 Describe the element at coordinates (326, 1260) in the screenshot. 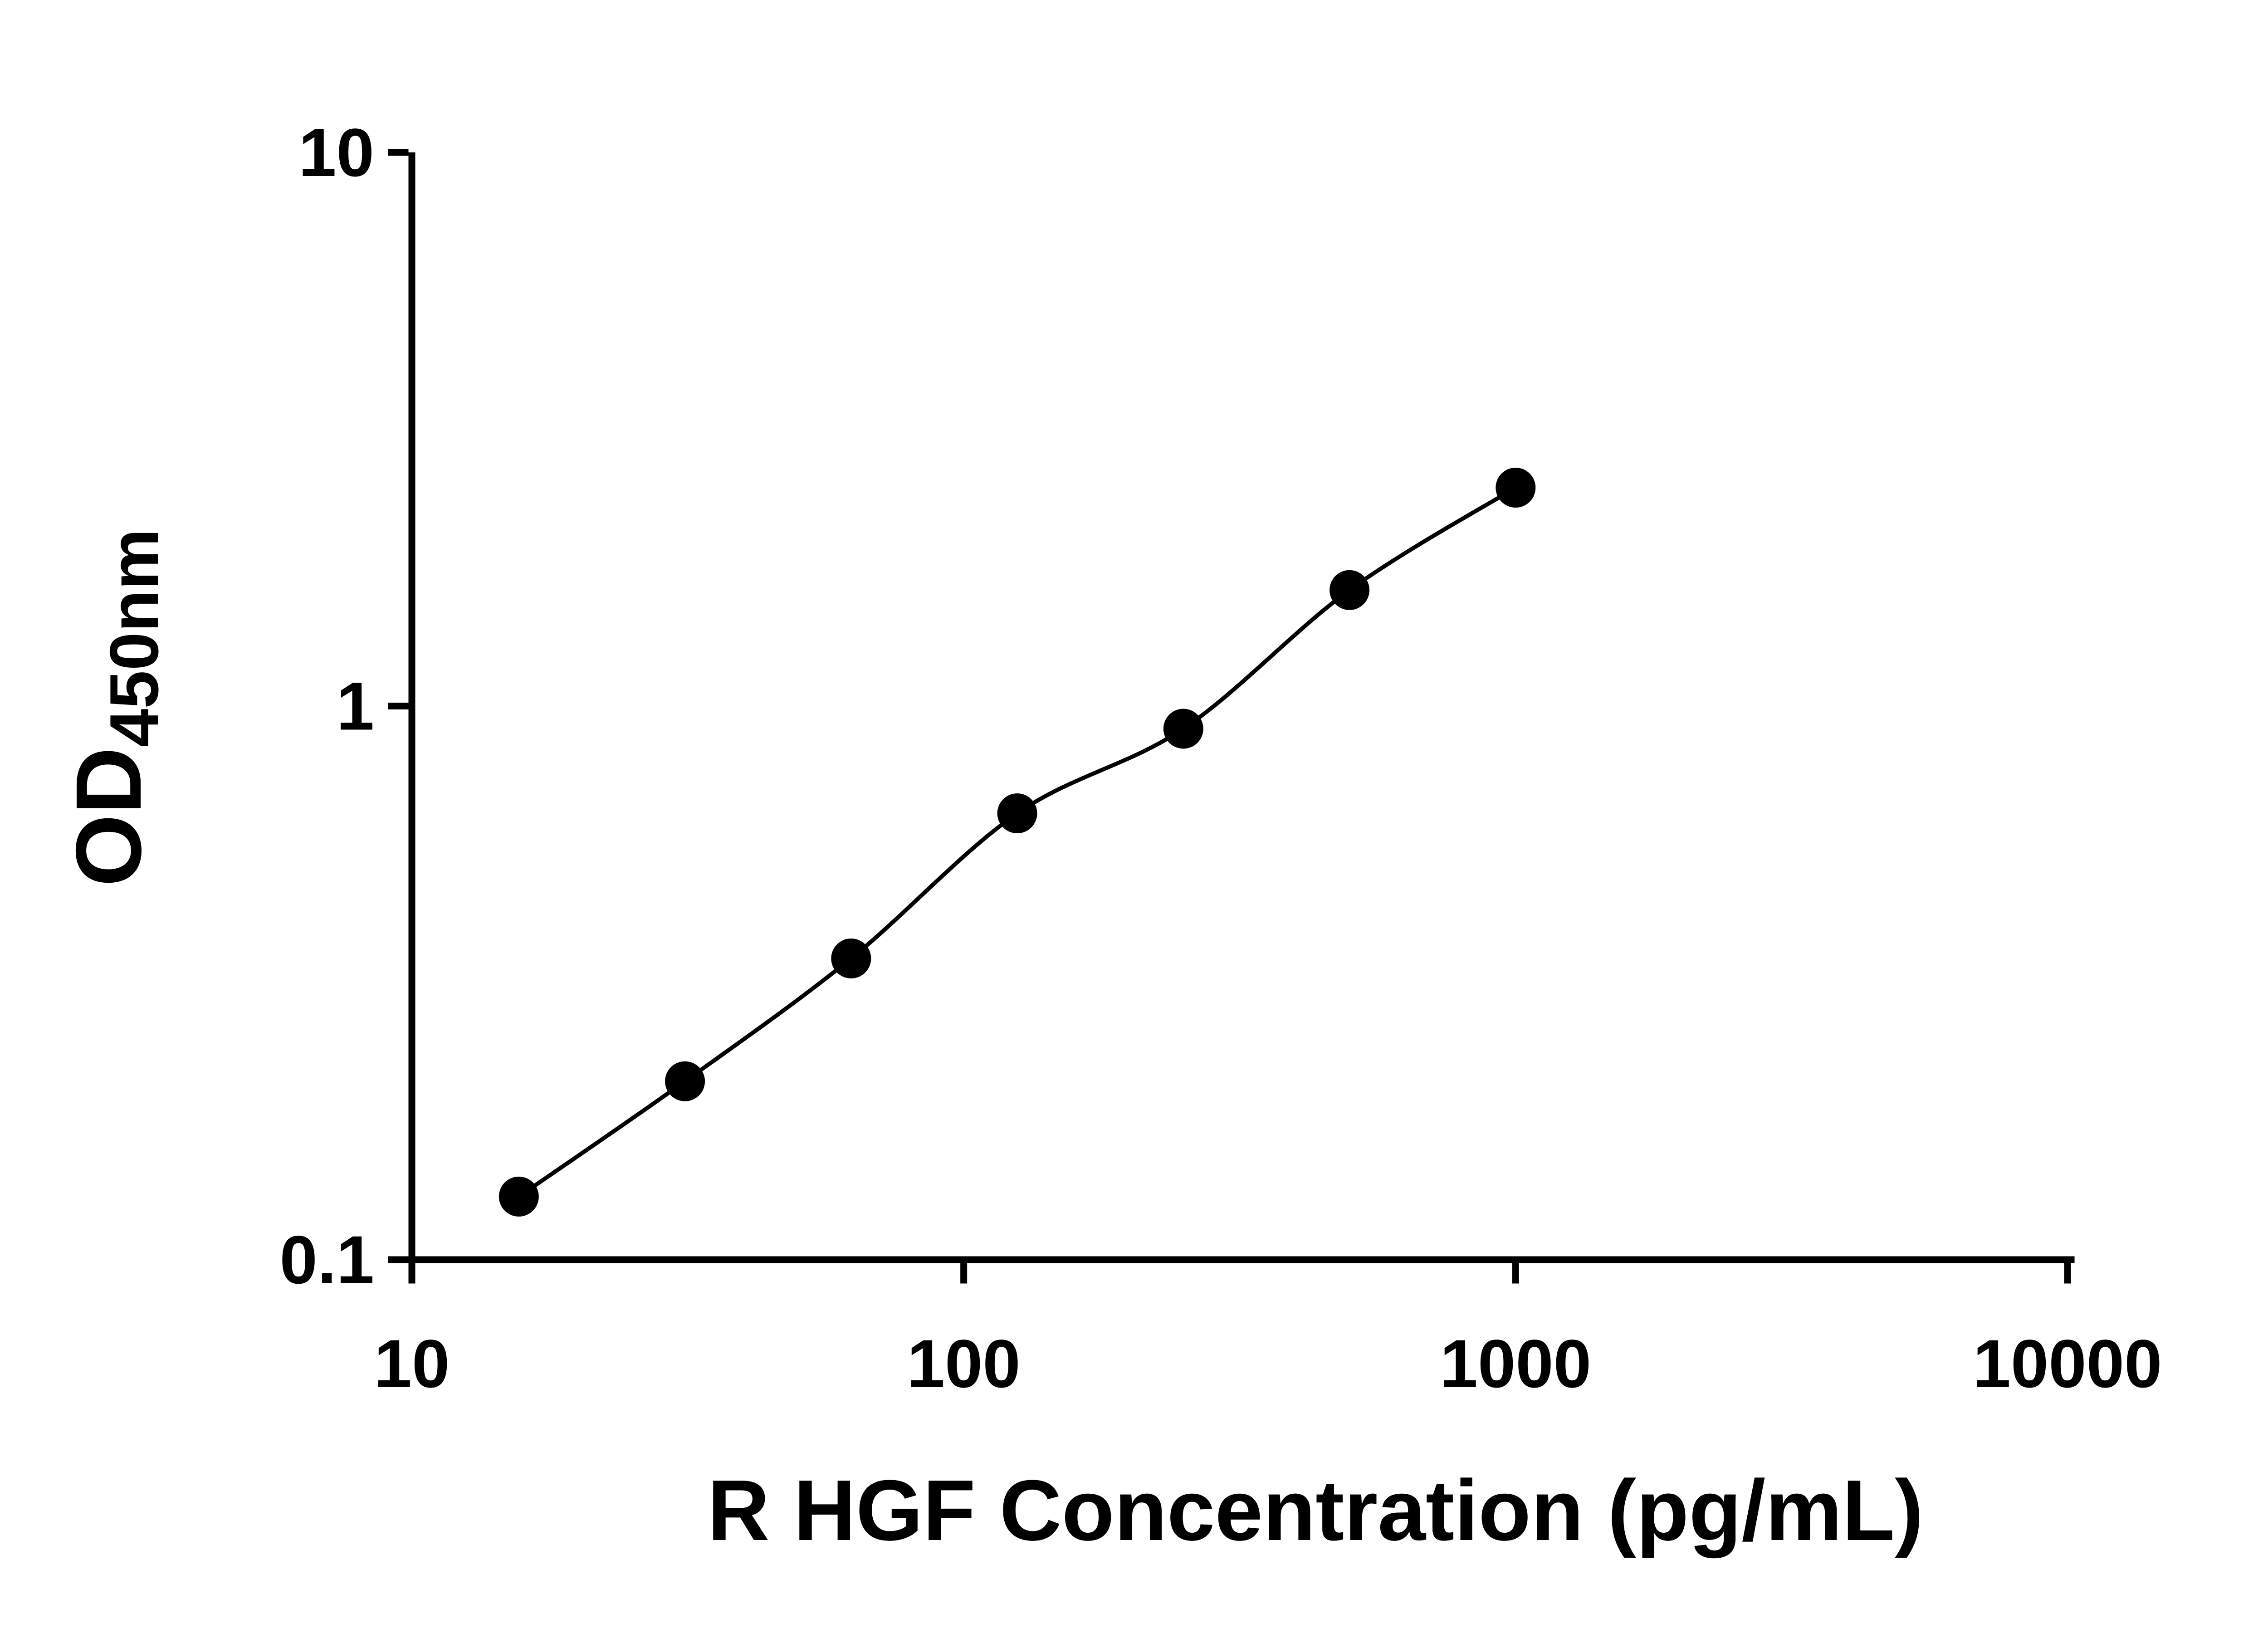

I see `y-tick-label: 0.1` at that location.